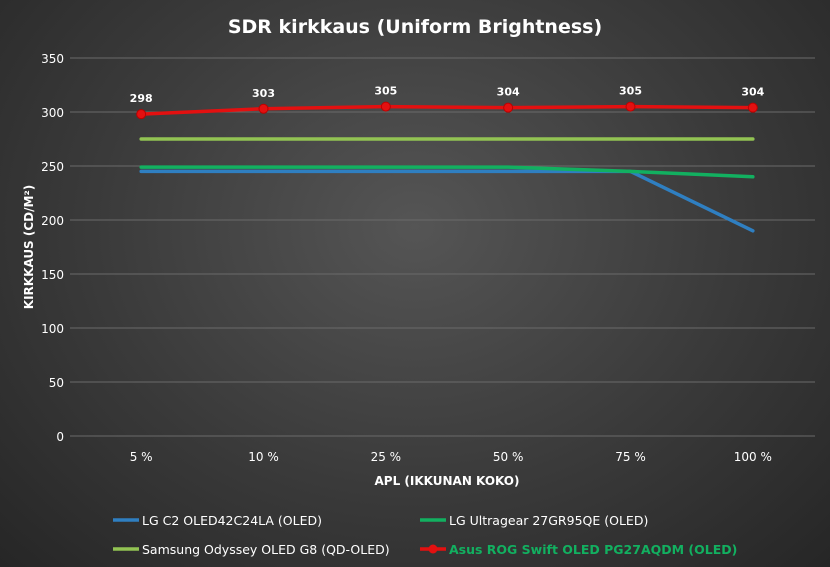 Image resolution: width=830 pixels, height=567 pixels. What do you see at coordinates (60, 437) in the screenshot?
I see `y-tick-label: 0` at bounding box center [60, 437].